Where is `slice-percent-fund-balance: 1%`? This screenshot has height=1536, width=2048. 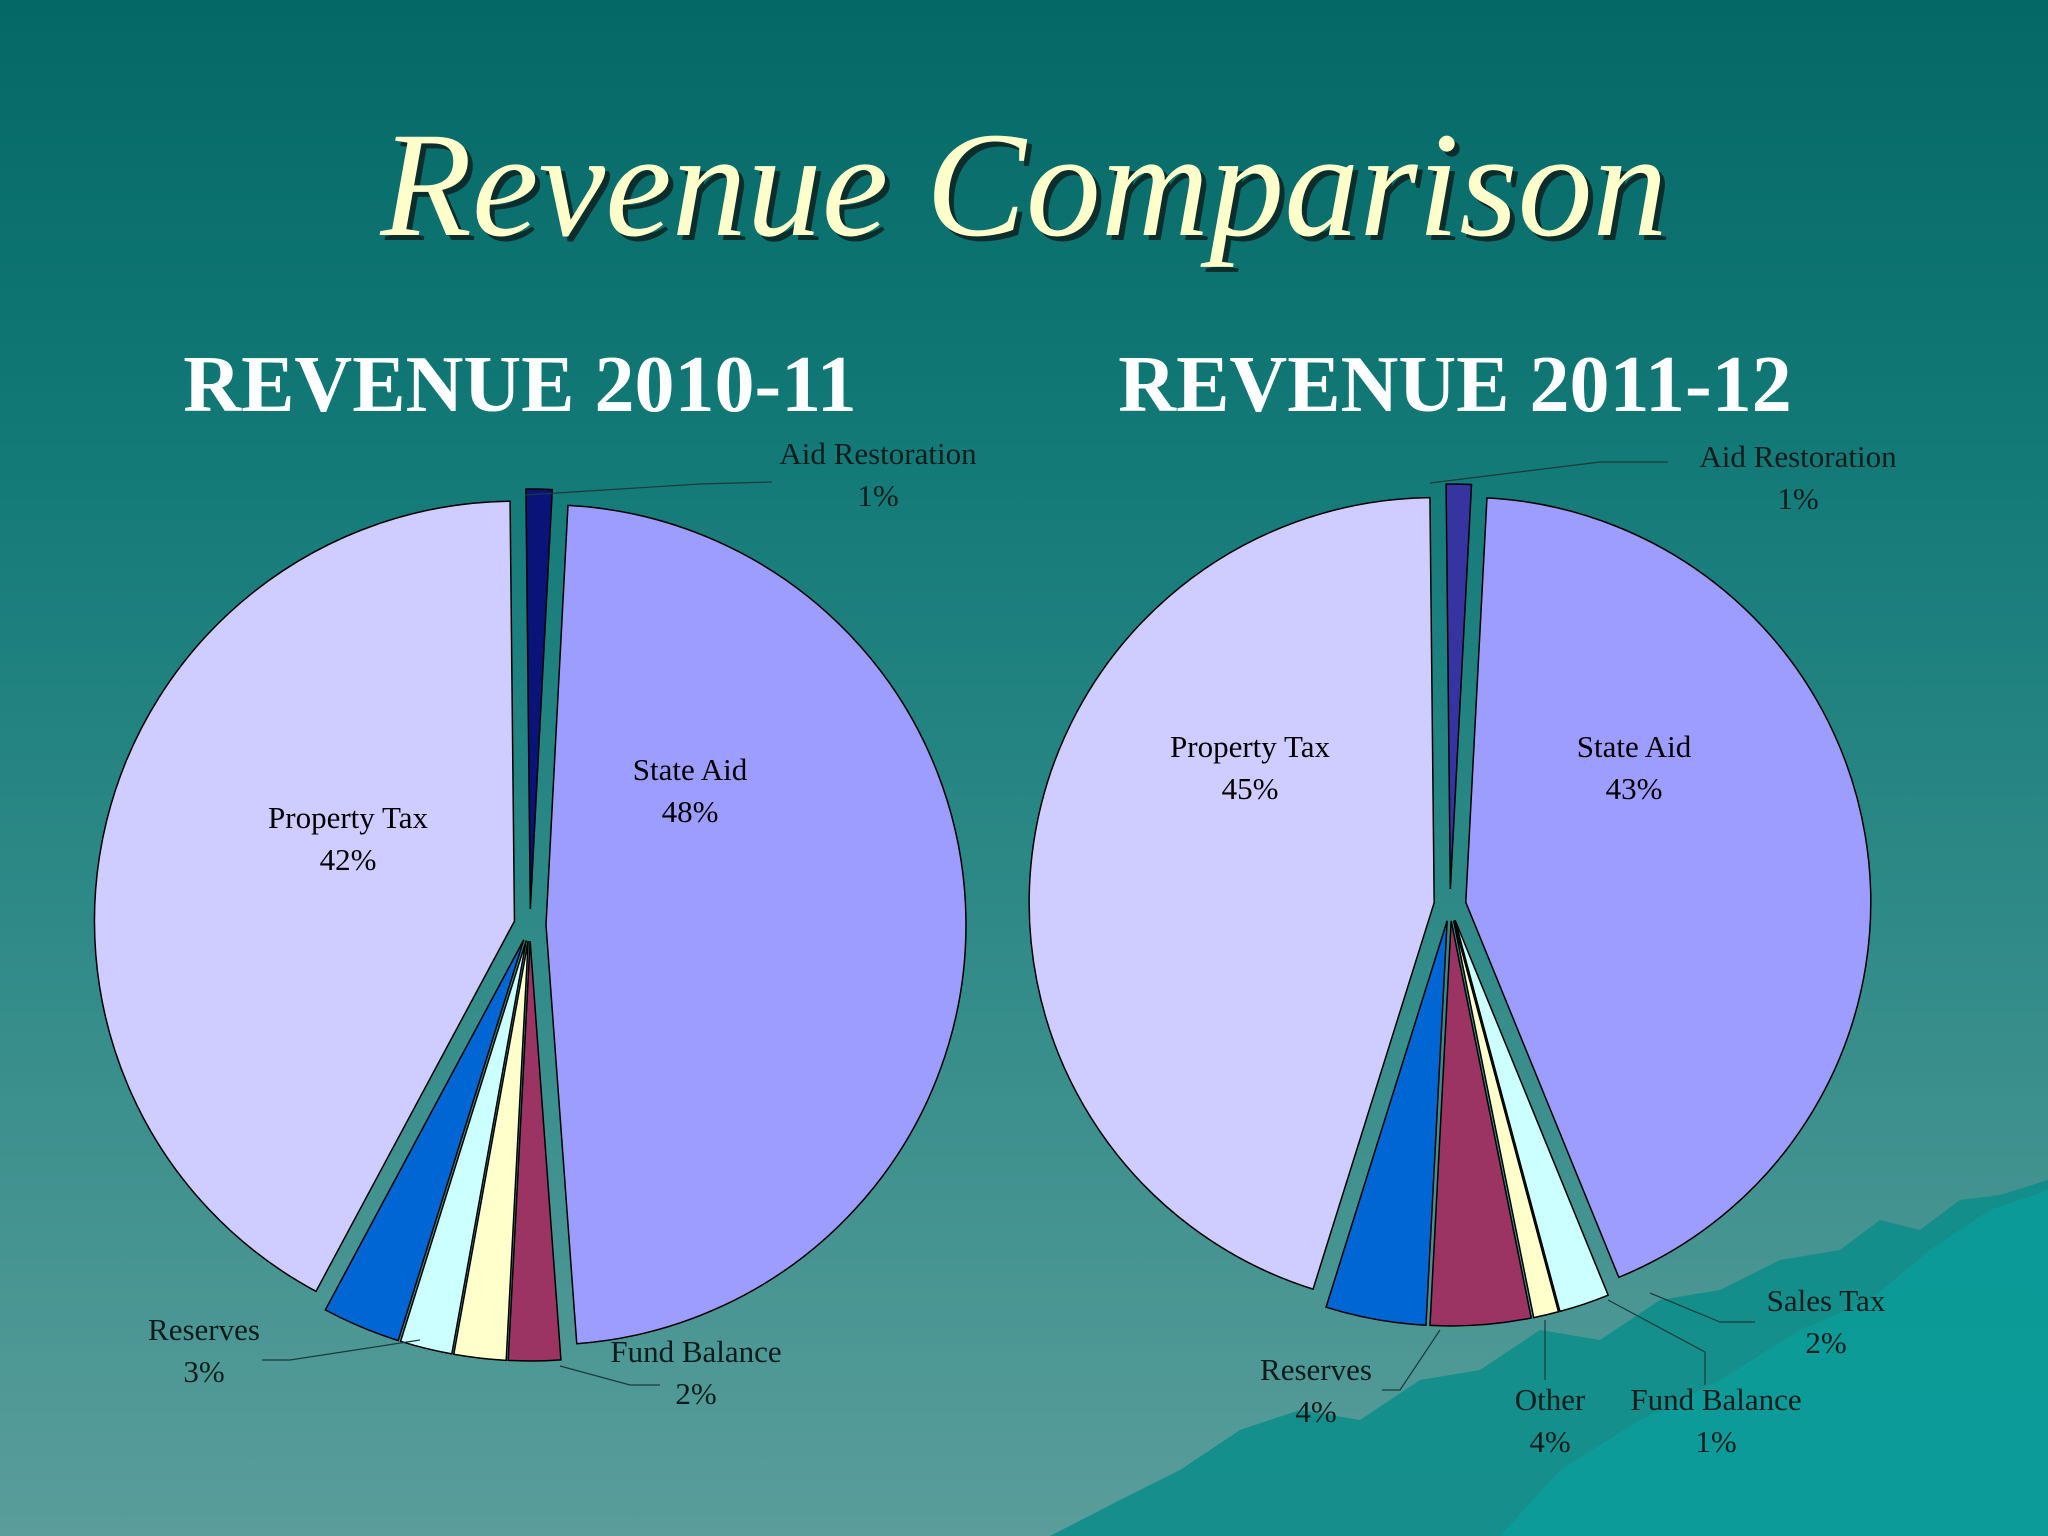 slice-percent-fund-balance: 1% is located at coordinates (1715, 1441).